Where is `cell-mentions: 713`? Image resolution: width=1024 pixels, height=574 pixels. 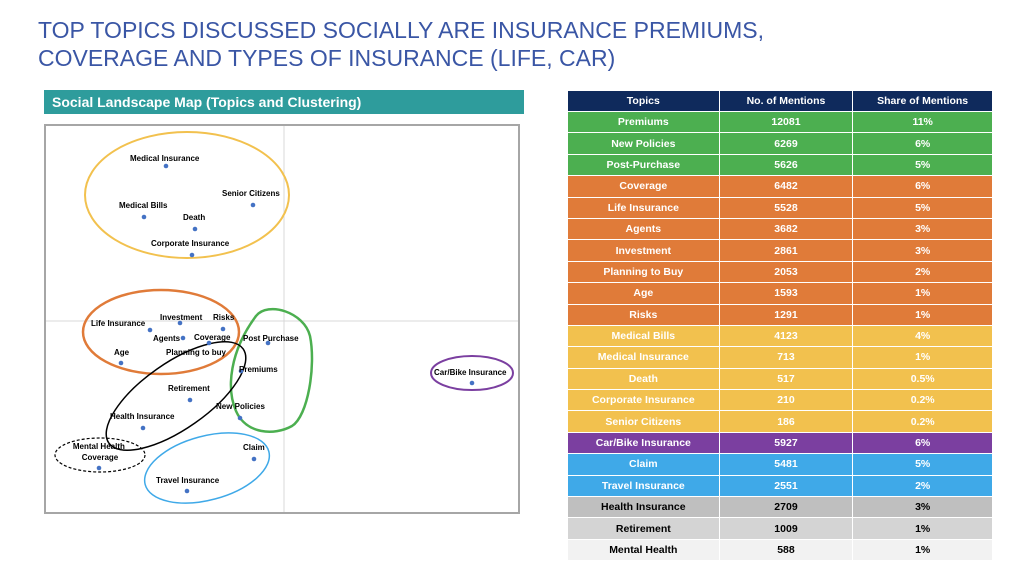
cell-mentions: 713 is located at coordinates (786, 357).